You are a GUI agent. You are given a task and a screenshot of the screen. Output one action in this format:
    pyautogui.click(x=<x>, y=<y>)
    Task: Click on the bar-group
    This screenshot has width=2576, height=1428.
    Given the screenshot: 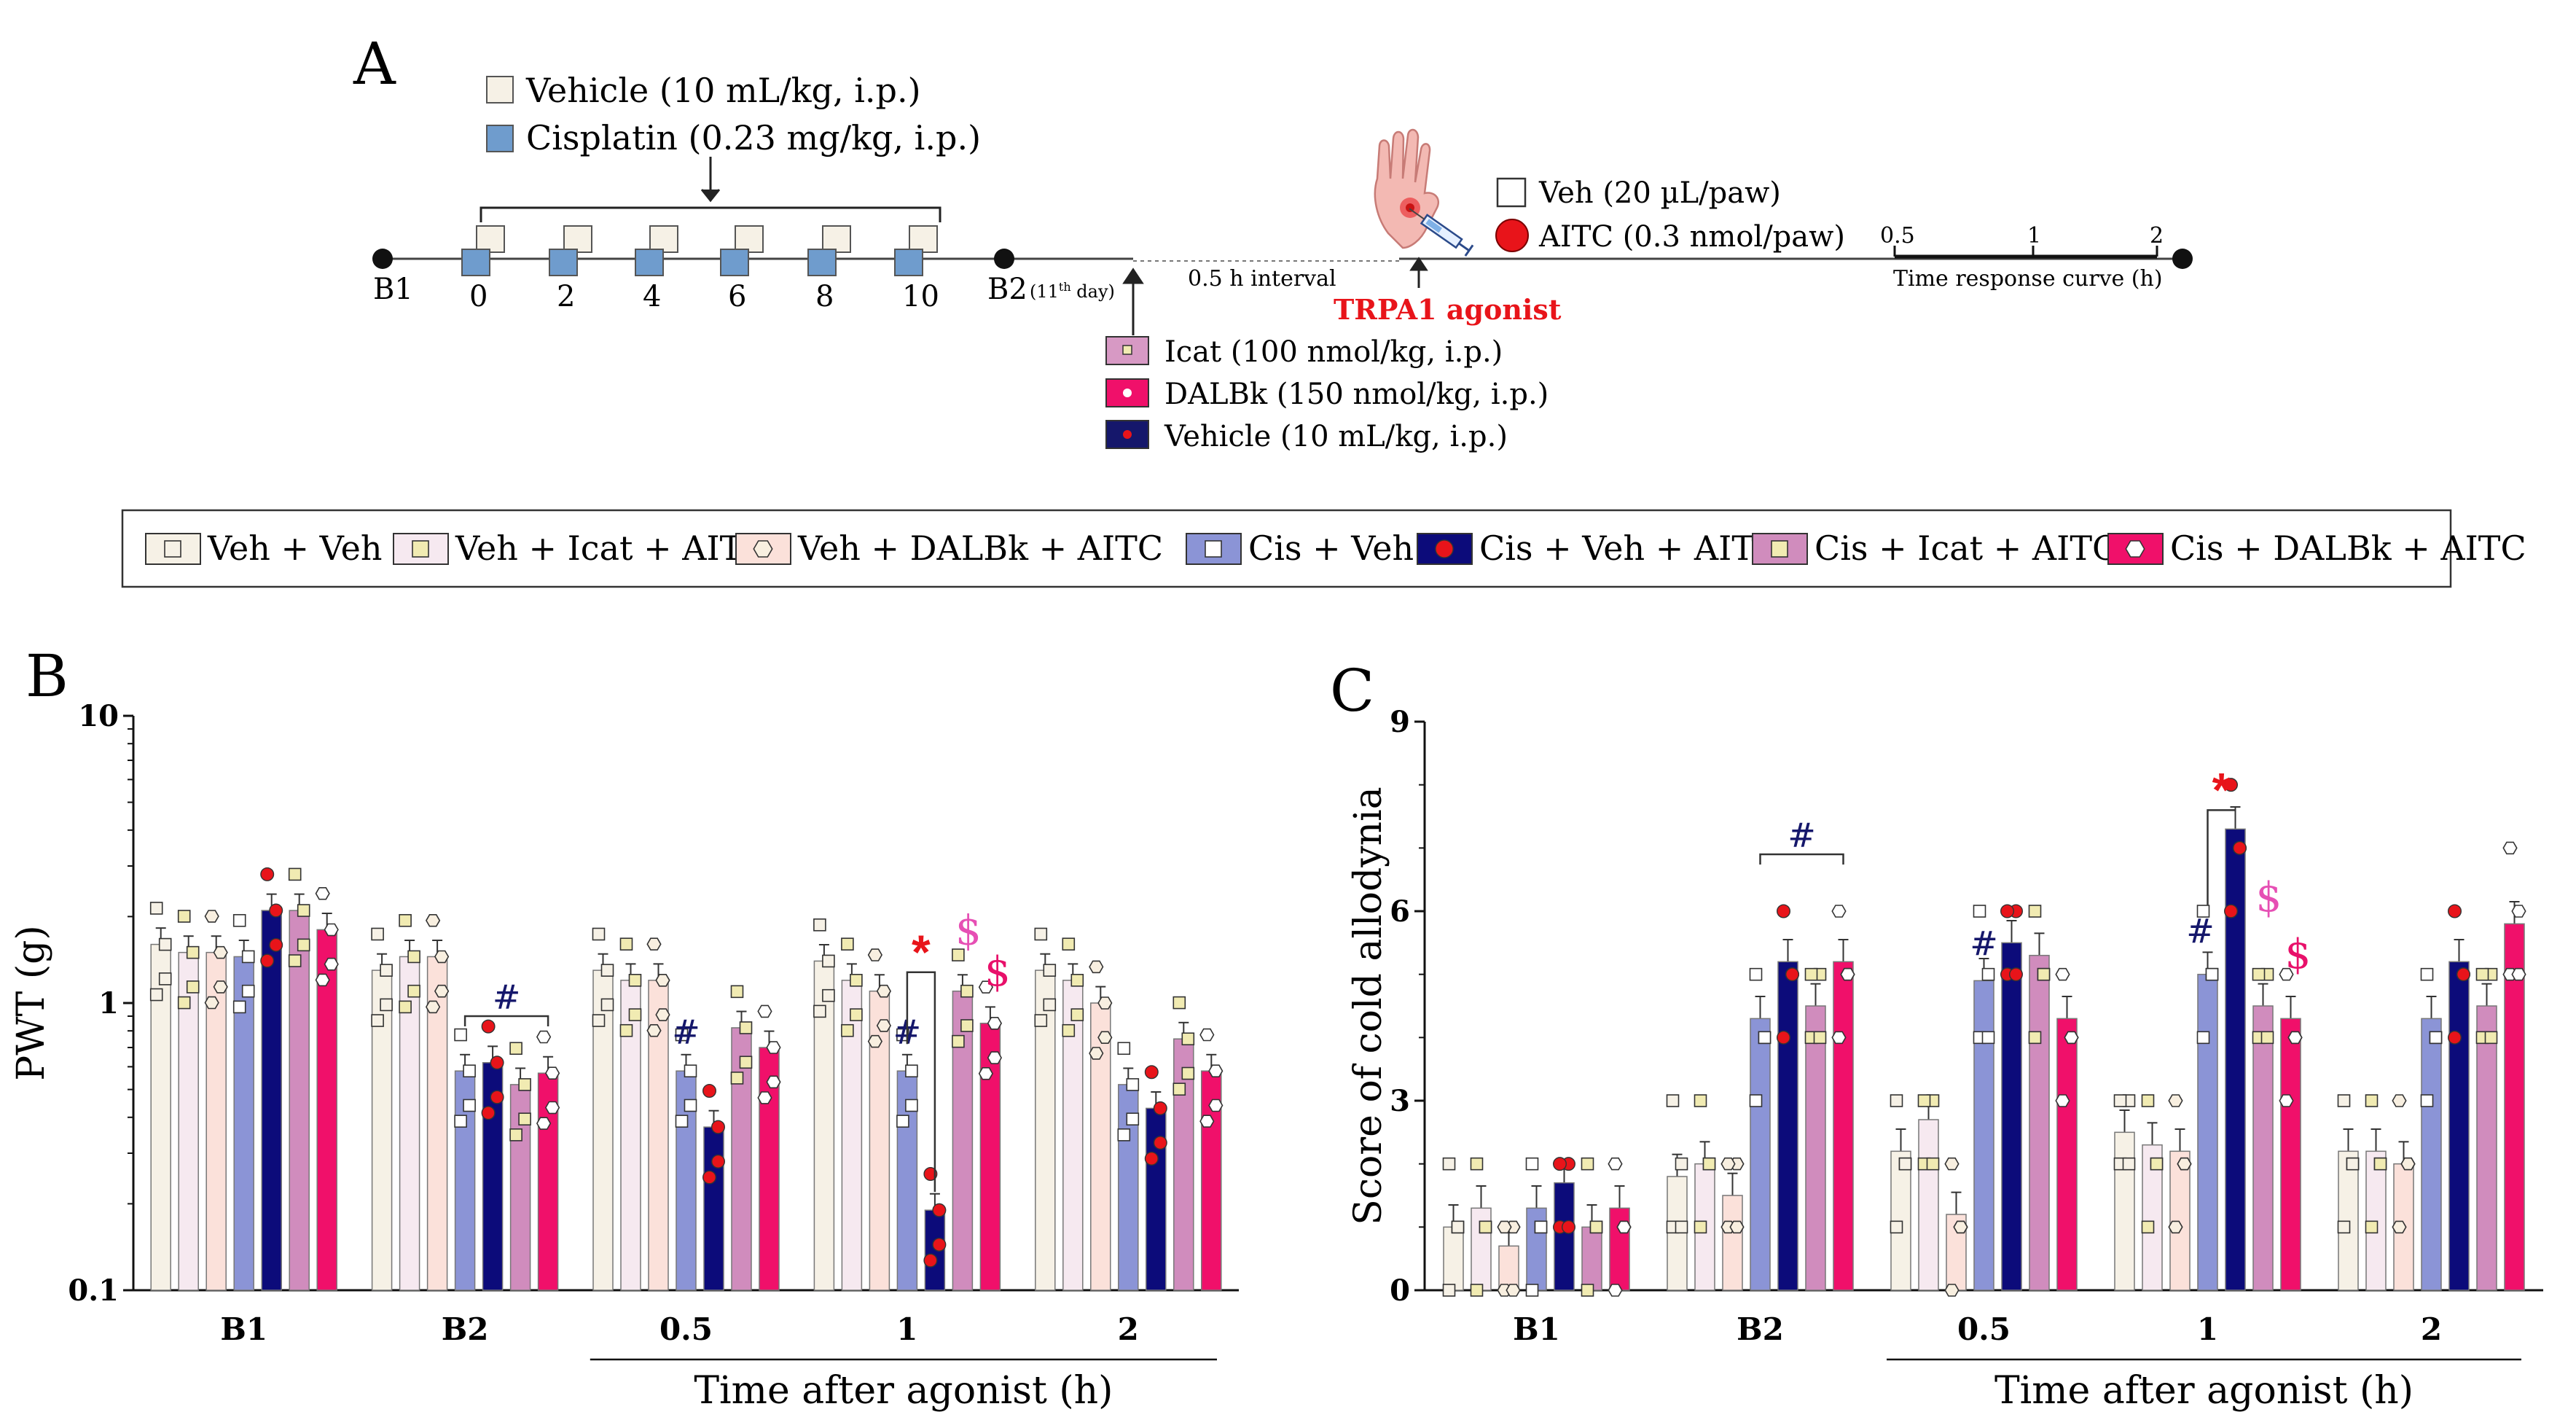 What is the action you would take?
    pyautogui.click(x=1984, y=1100)
    